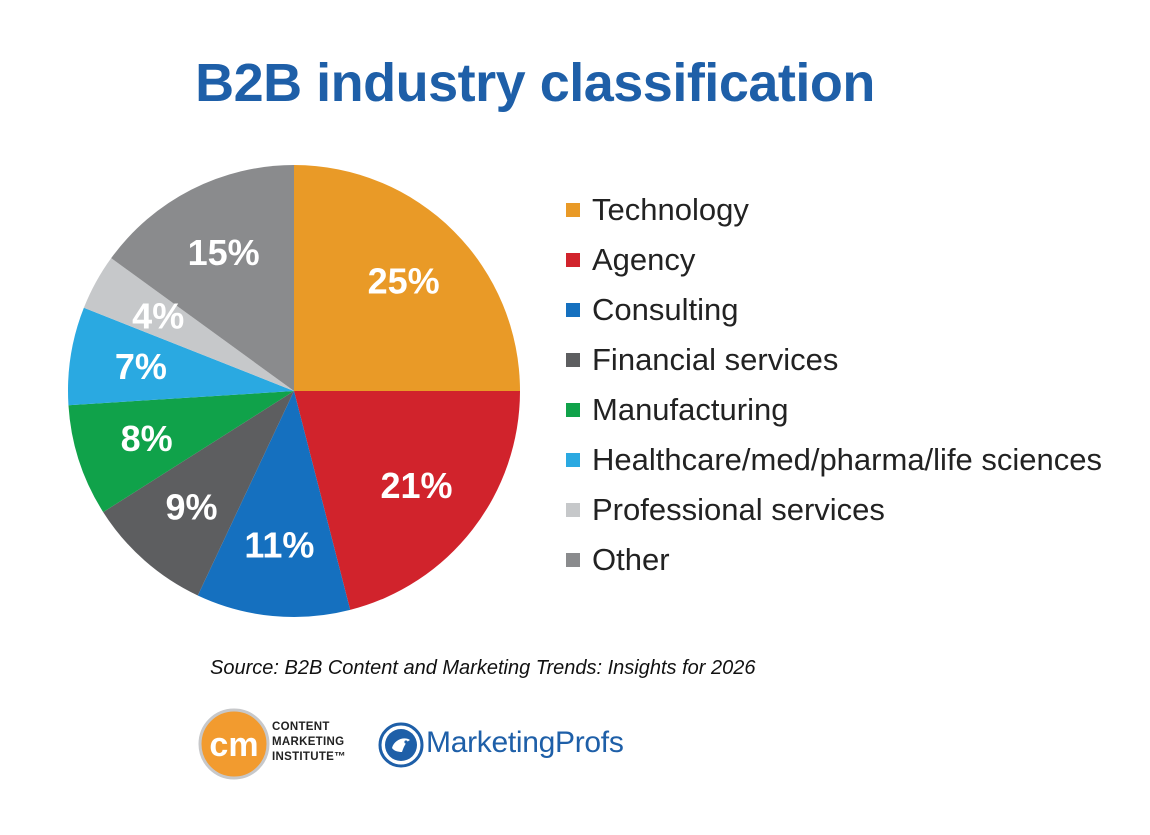  What do you see at coordinates (715, 359) in the screenshot?
I see `legend-label: Financial services` at bounding box center [715, 359].